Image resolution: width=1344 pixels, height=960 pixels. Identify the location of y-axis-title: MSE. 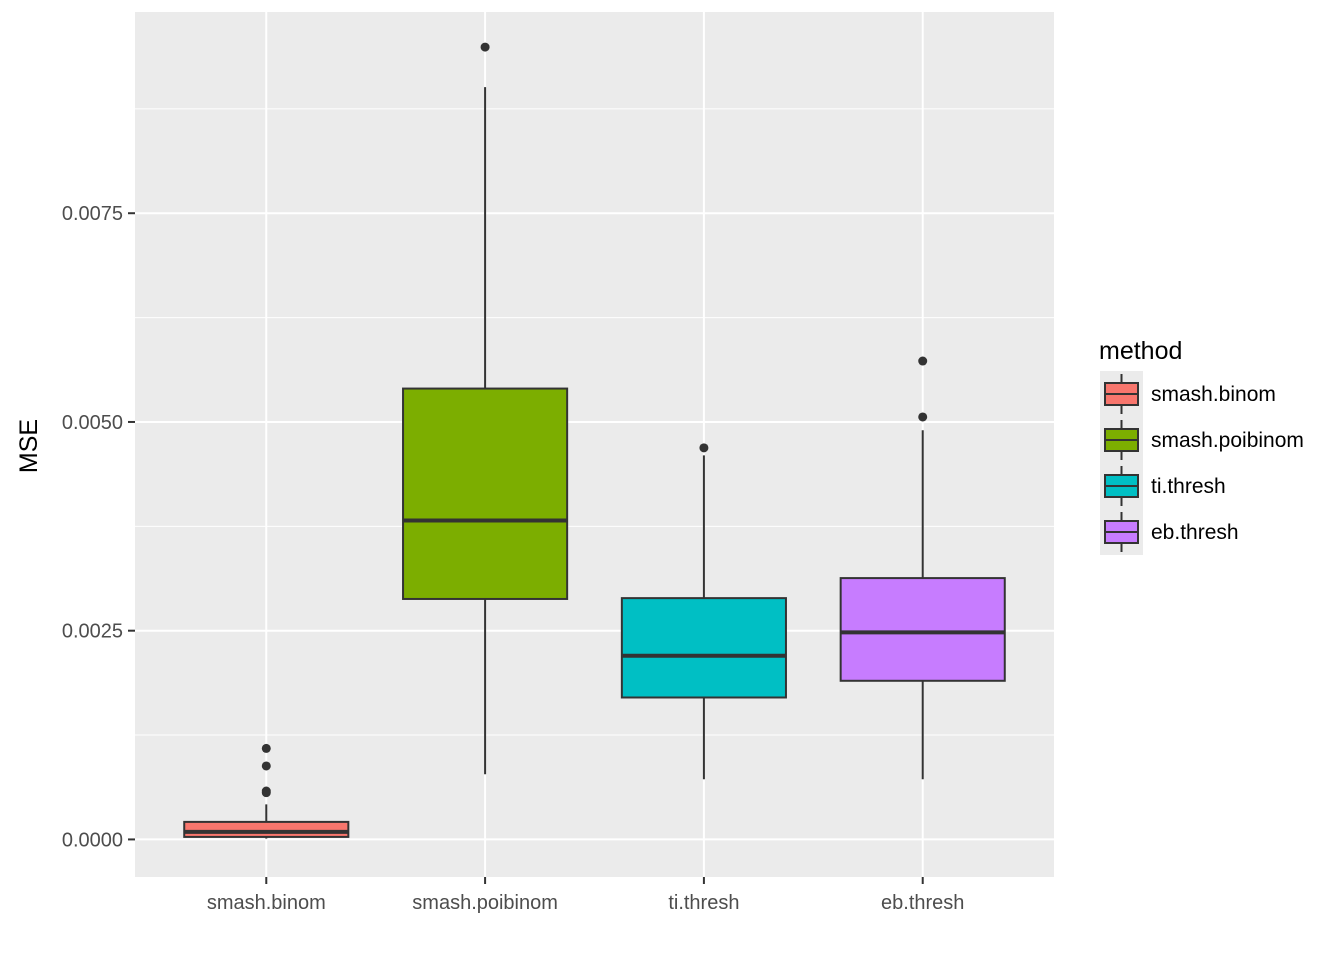
(29, 446).